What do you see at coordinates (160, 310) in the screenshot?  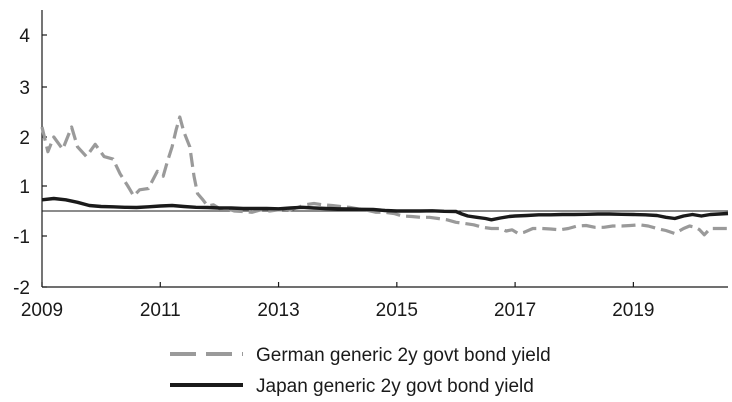 I see `x-tick-label: 2011` at bounding box center [160, 310].